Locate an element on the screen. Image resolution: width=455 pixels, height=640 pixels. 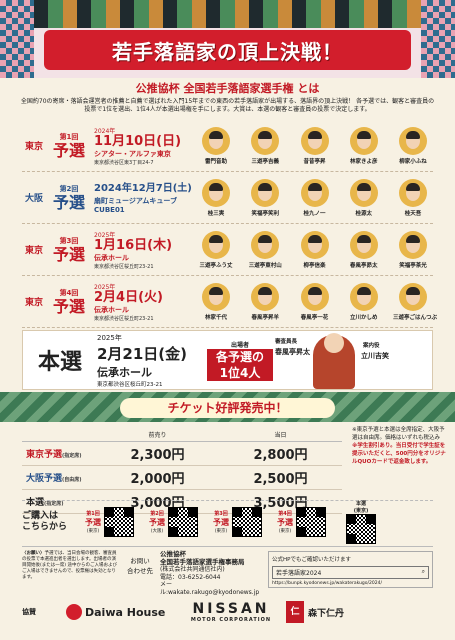
player: 立川かしめ is located at coordinates (364, 301).